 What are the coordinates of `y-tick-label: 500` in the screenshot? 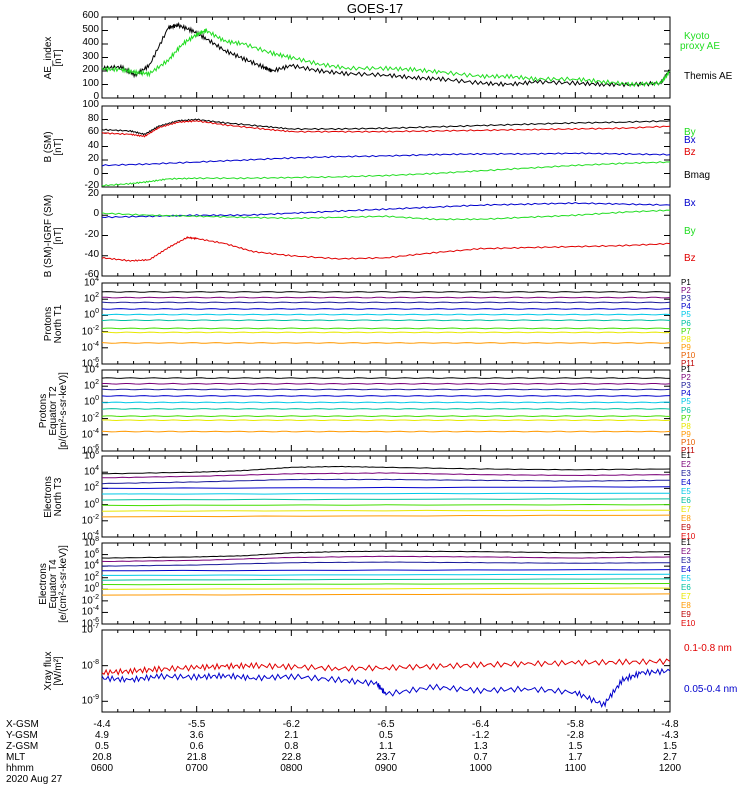 It's located at (90, 29).